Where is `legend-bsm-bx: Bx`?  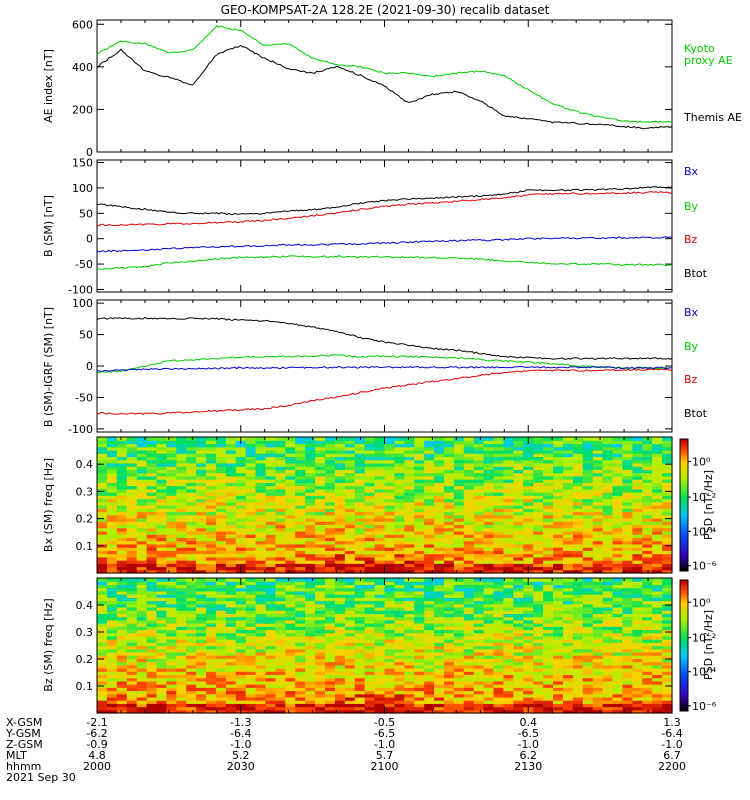
legend-bsm-bx: Bx is located at coordinates (691, 171).